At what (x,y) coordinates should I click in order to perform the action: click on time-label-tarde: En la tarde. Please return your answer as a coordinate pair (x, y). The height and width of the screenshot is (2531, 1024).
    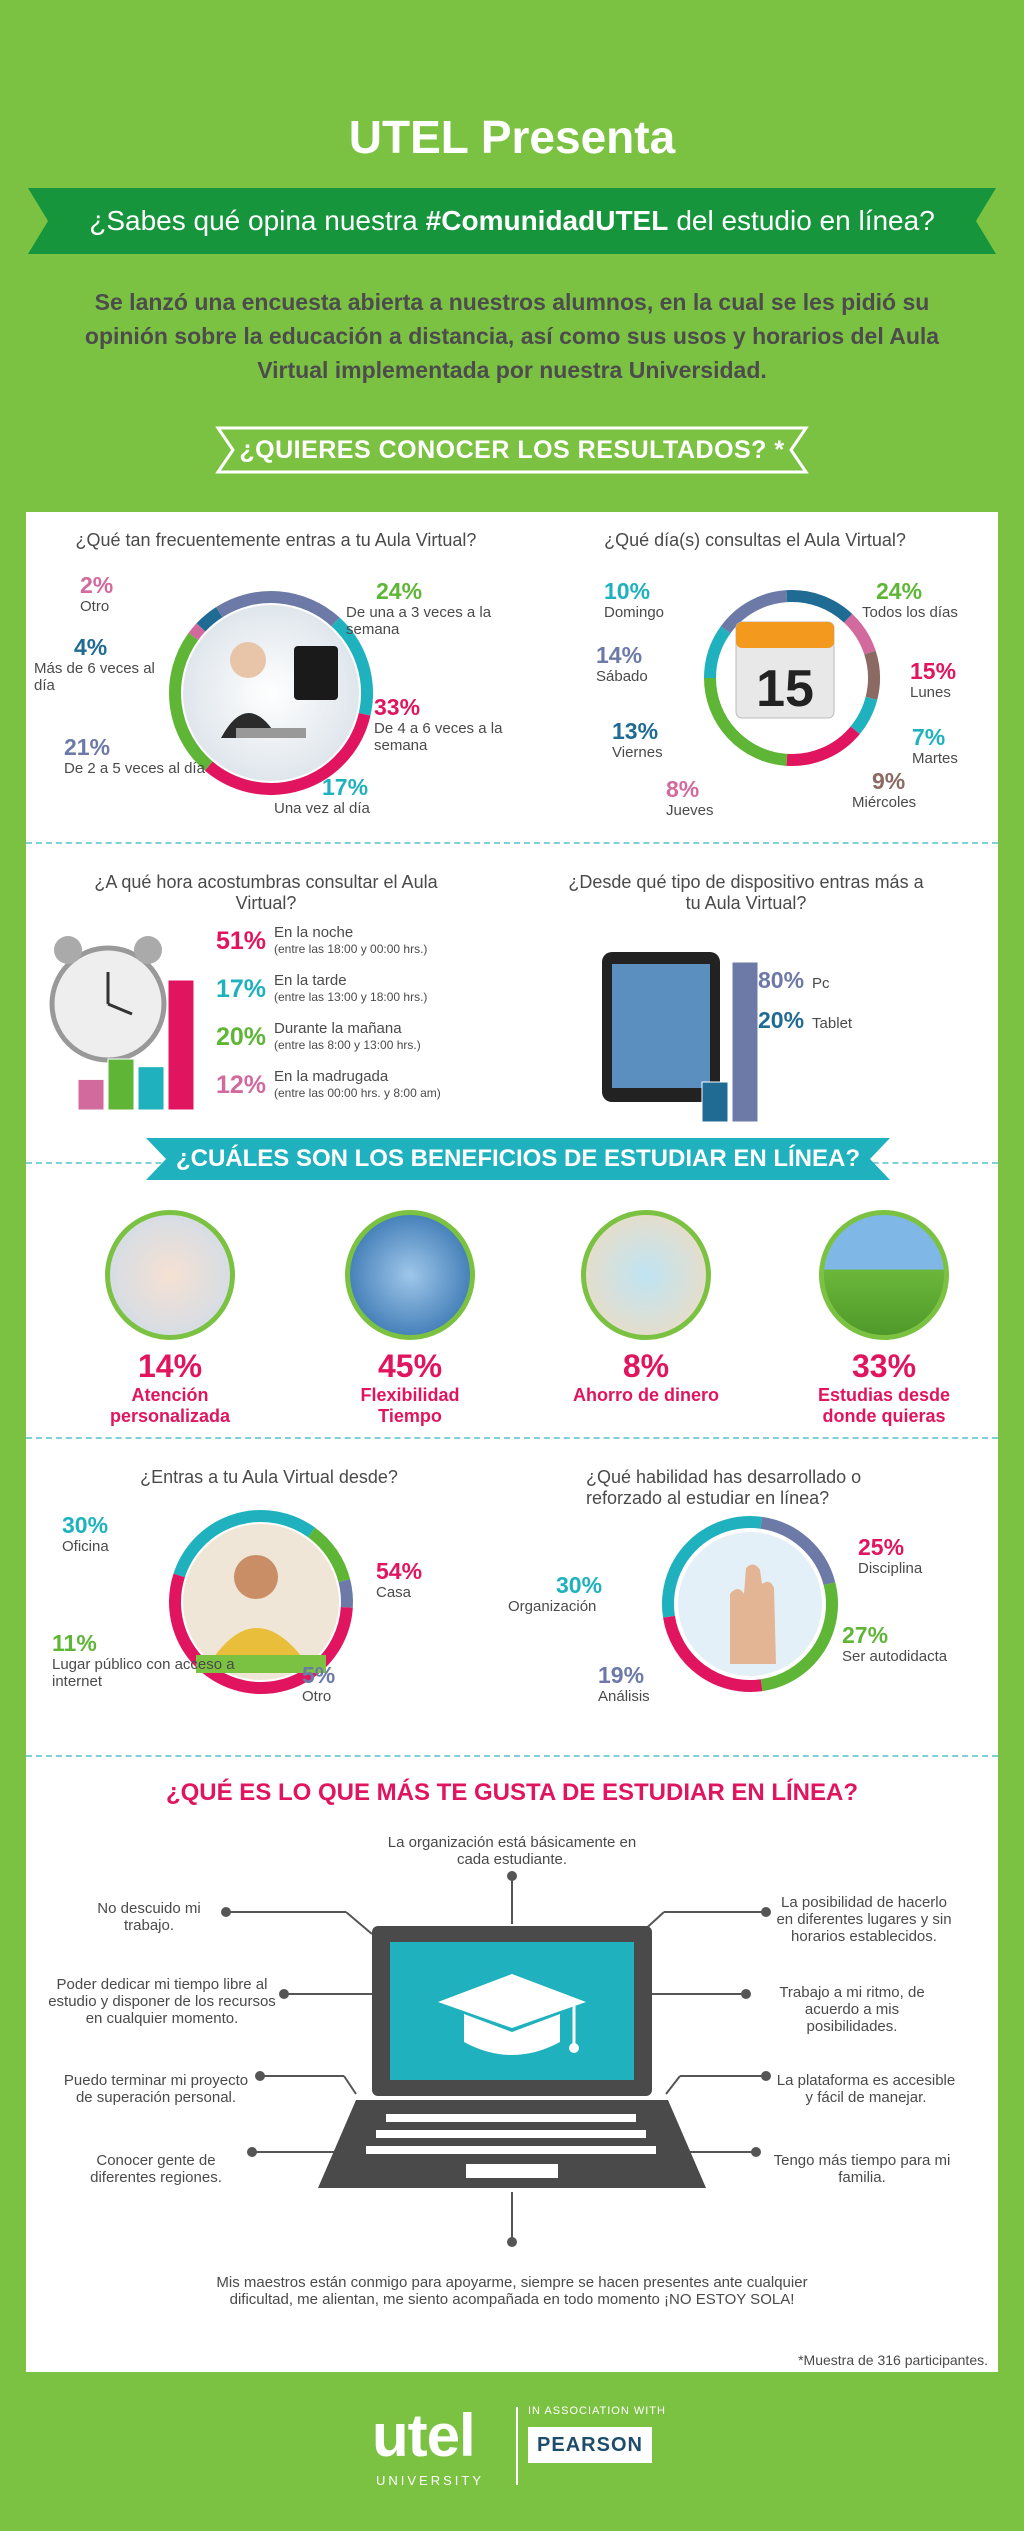
    Looking at the image, I should click on (310, 980).